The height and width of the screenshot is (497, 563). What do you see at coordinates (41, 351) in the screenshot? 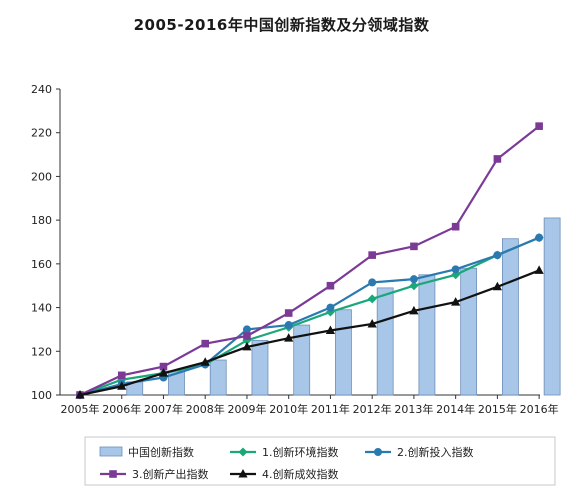
I see `y-tick-label: 120` at bounding box center [41, 351].